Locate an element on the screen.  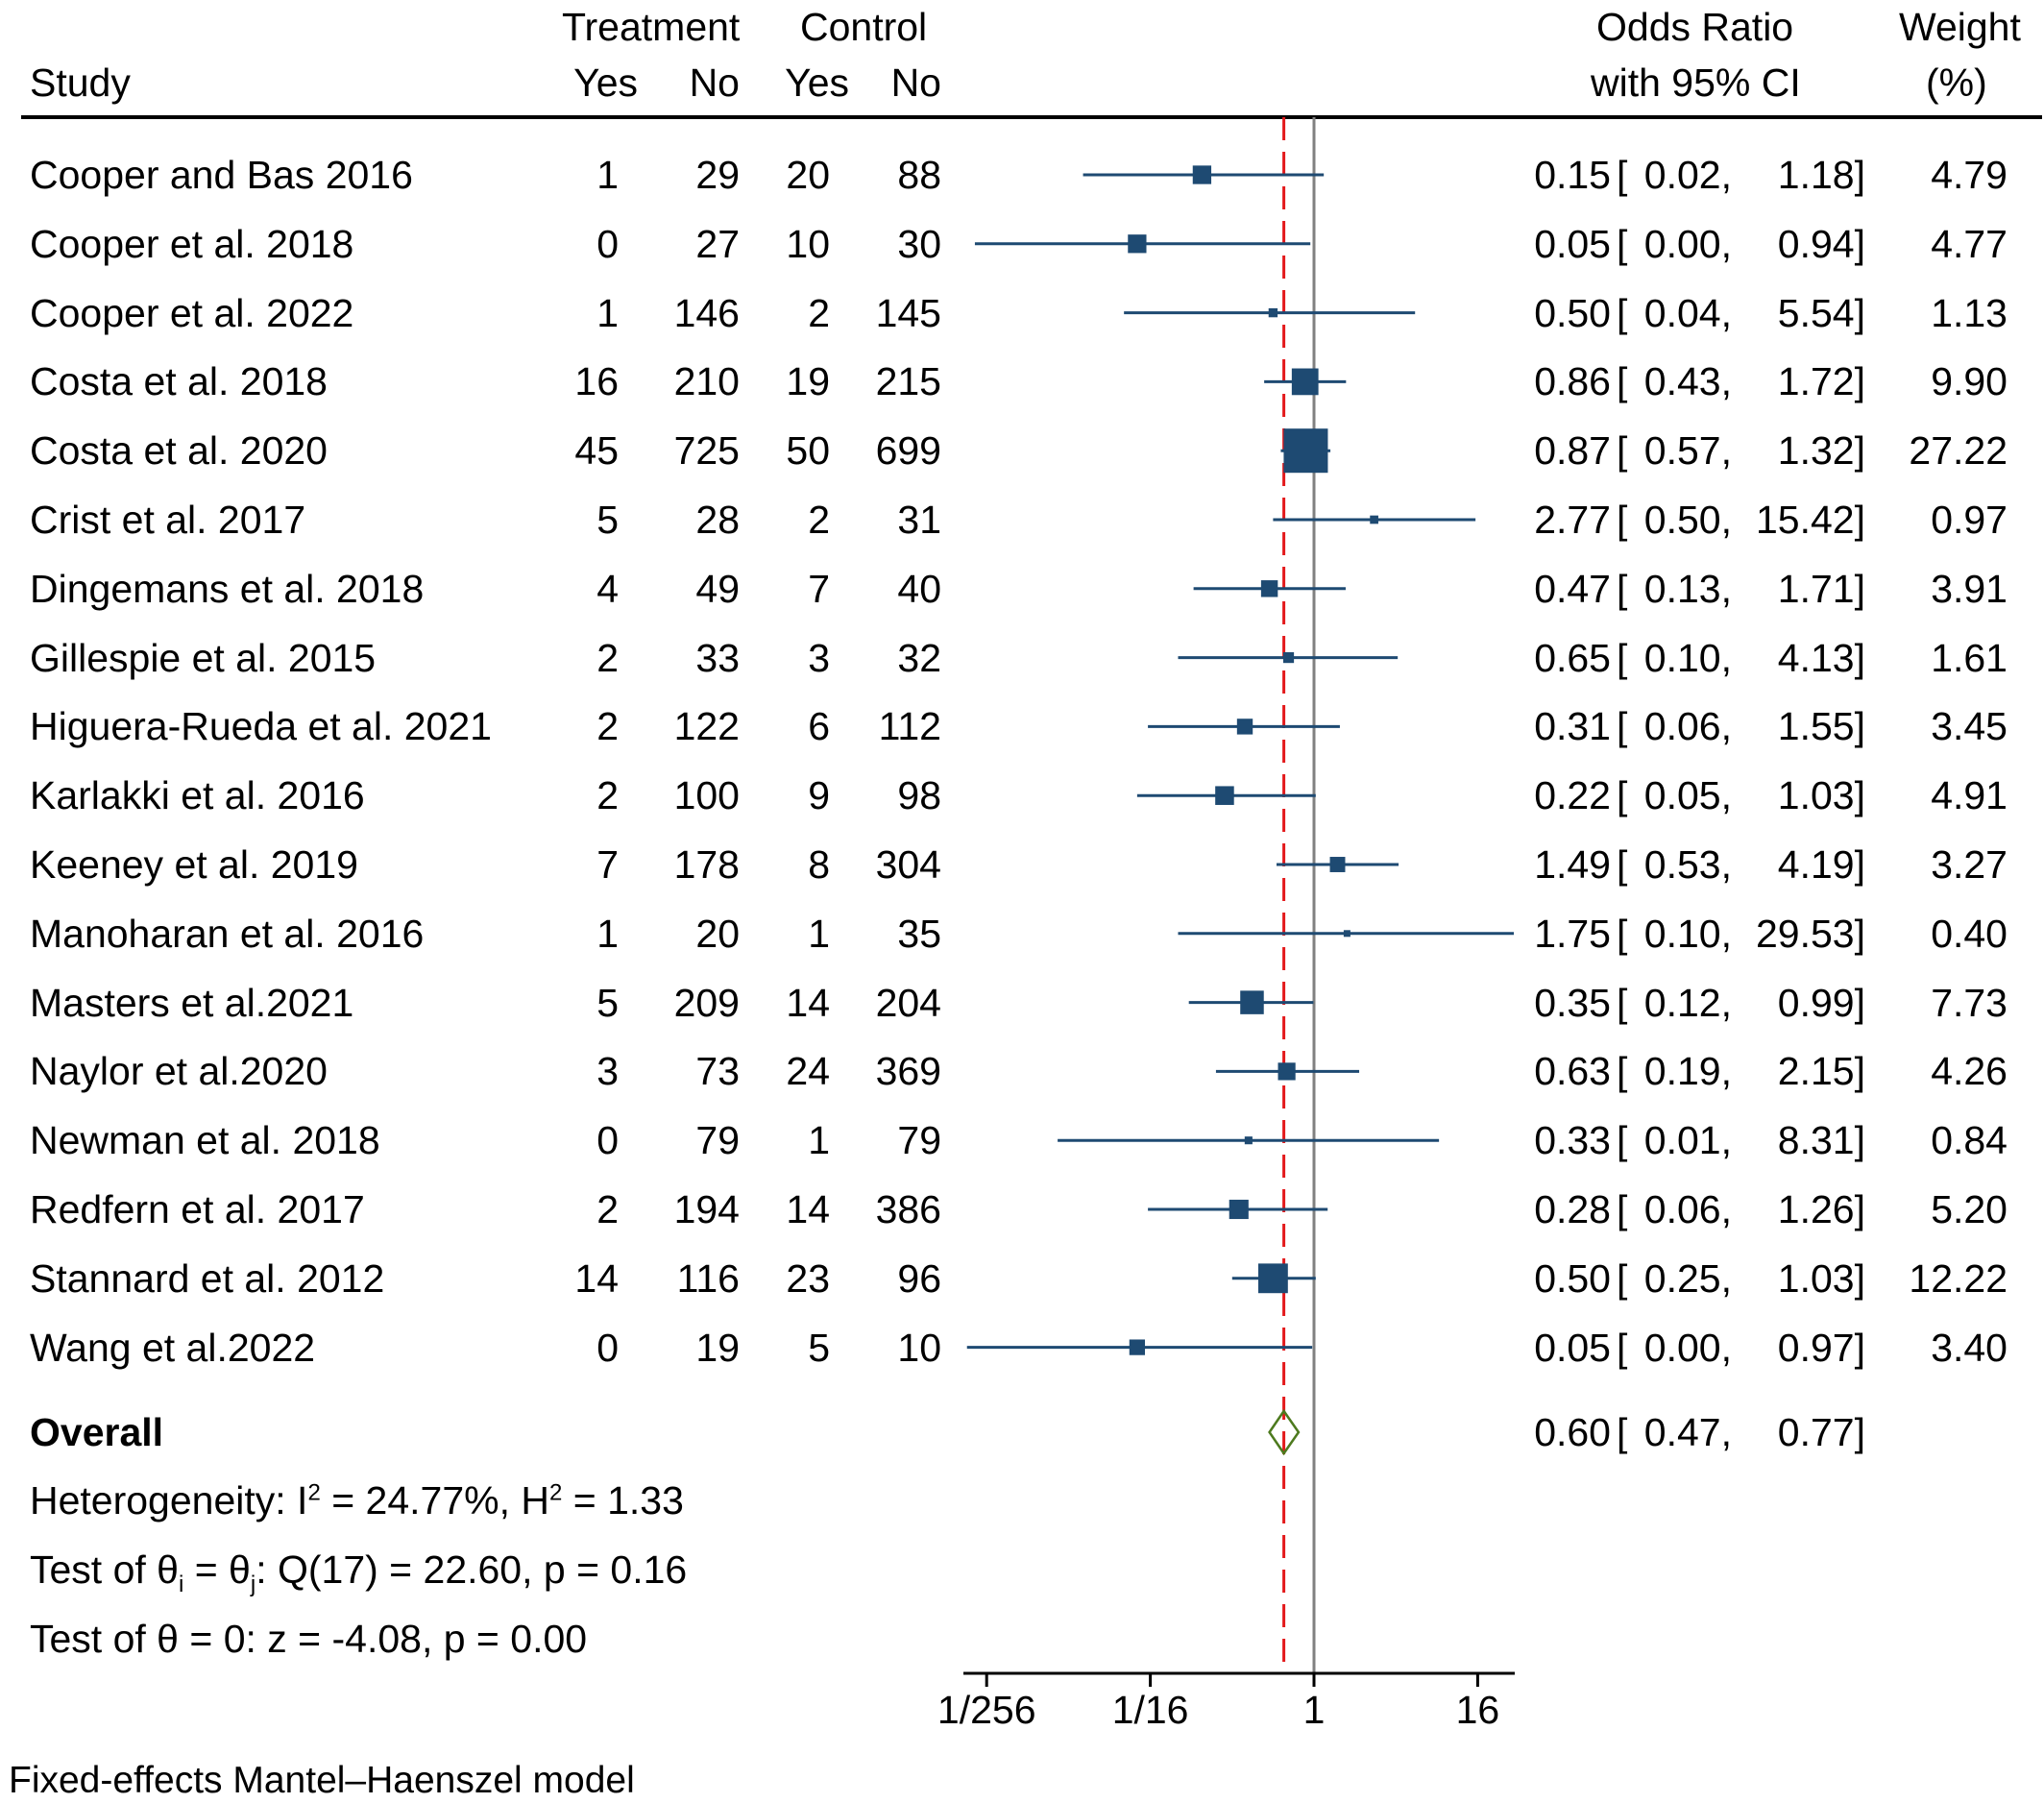
header-or-line1: Odds Ratio is located at coordinates (1695, 27).